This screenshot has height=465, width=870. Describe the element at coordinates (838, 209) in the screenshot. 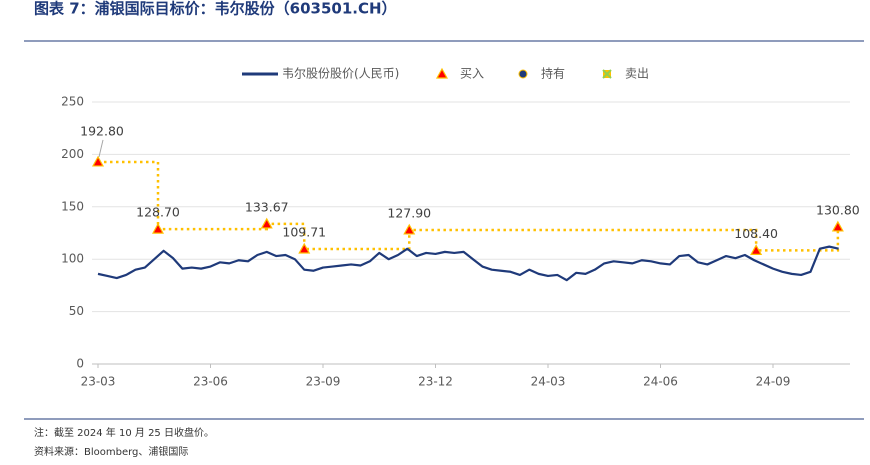

I see `data-label: 130.80` at that location.